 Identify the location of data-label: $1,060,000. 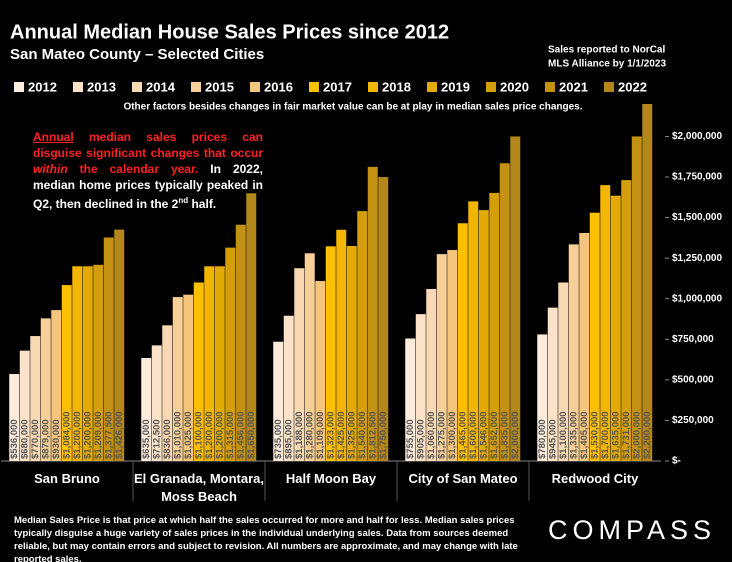
(431, 435).